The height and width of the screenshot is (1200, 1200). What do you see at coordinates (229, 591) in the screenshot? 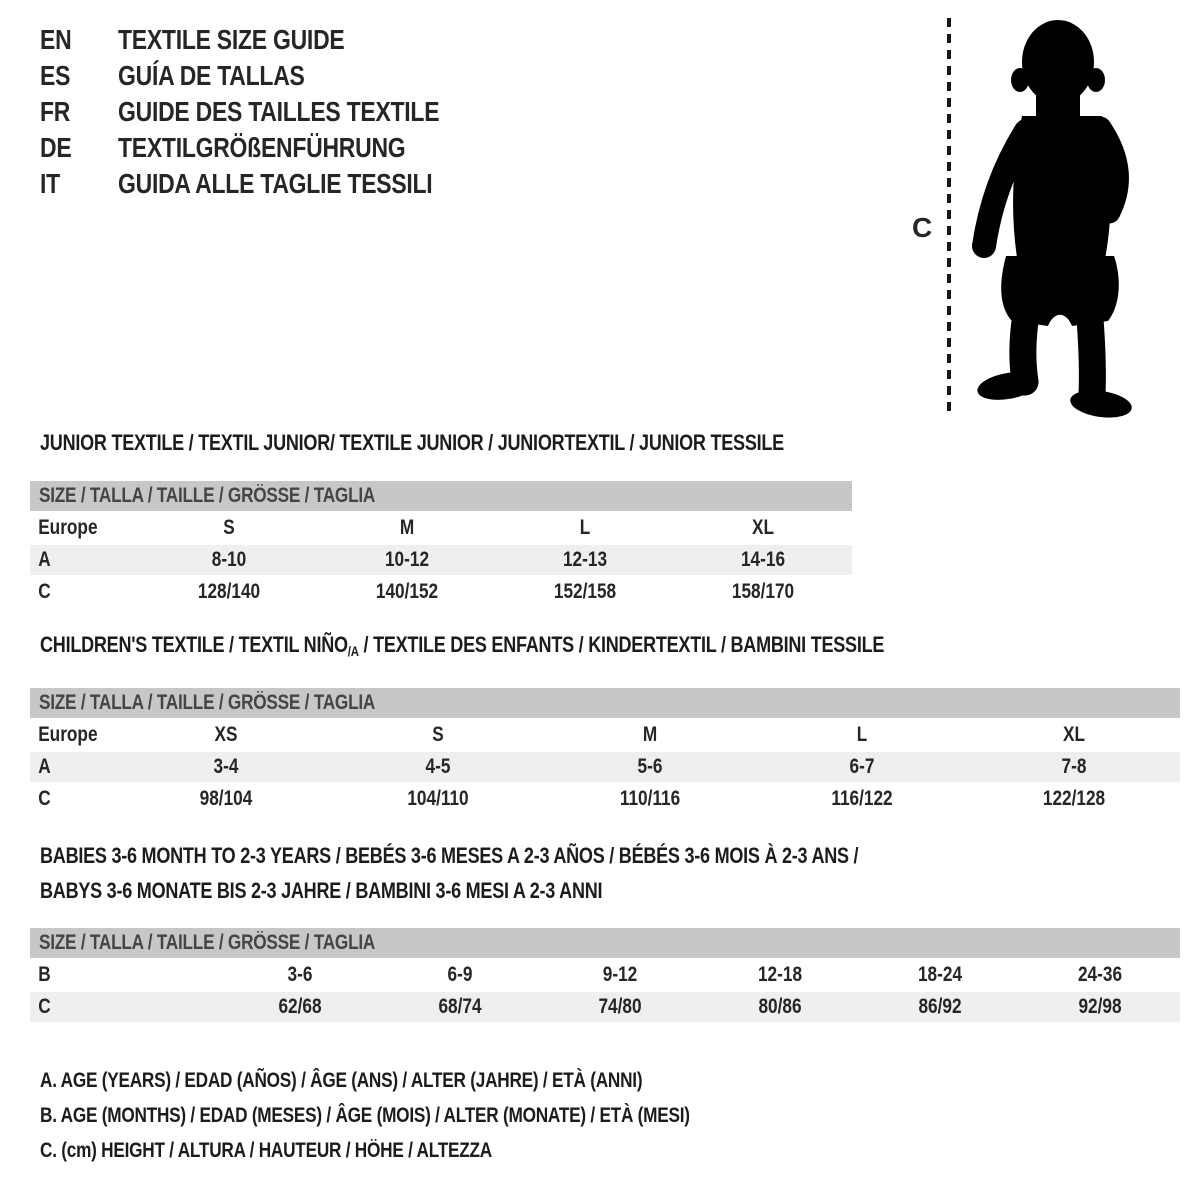
I see `table-cell: 128/140` at bounding box center [229, 591].